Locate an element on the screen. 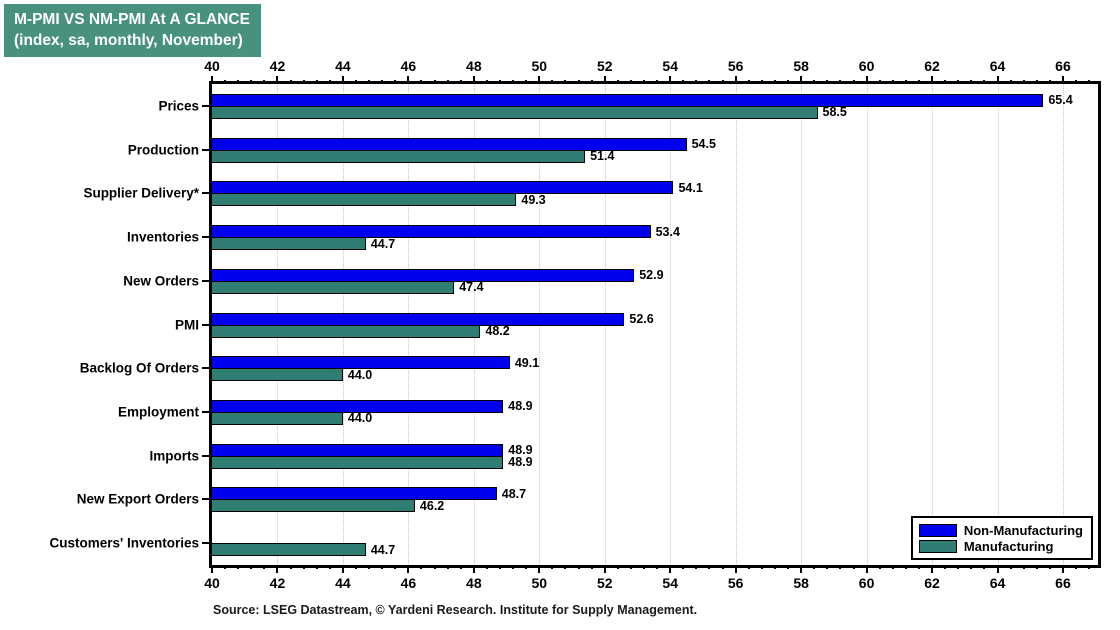 The image size is (1120, 630). axis-tick-label: 62 is located at coordinates (932, 583).